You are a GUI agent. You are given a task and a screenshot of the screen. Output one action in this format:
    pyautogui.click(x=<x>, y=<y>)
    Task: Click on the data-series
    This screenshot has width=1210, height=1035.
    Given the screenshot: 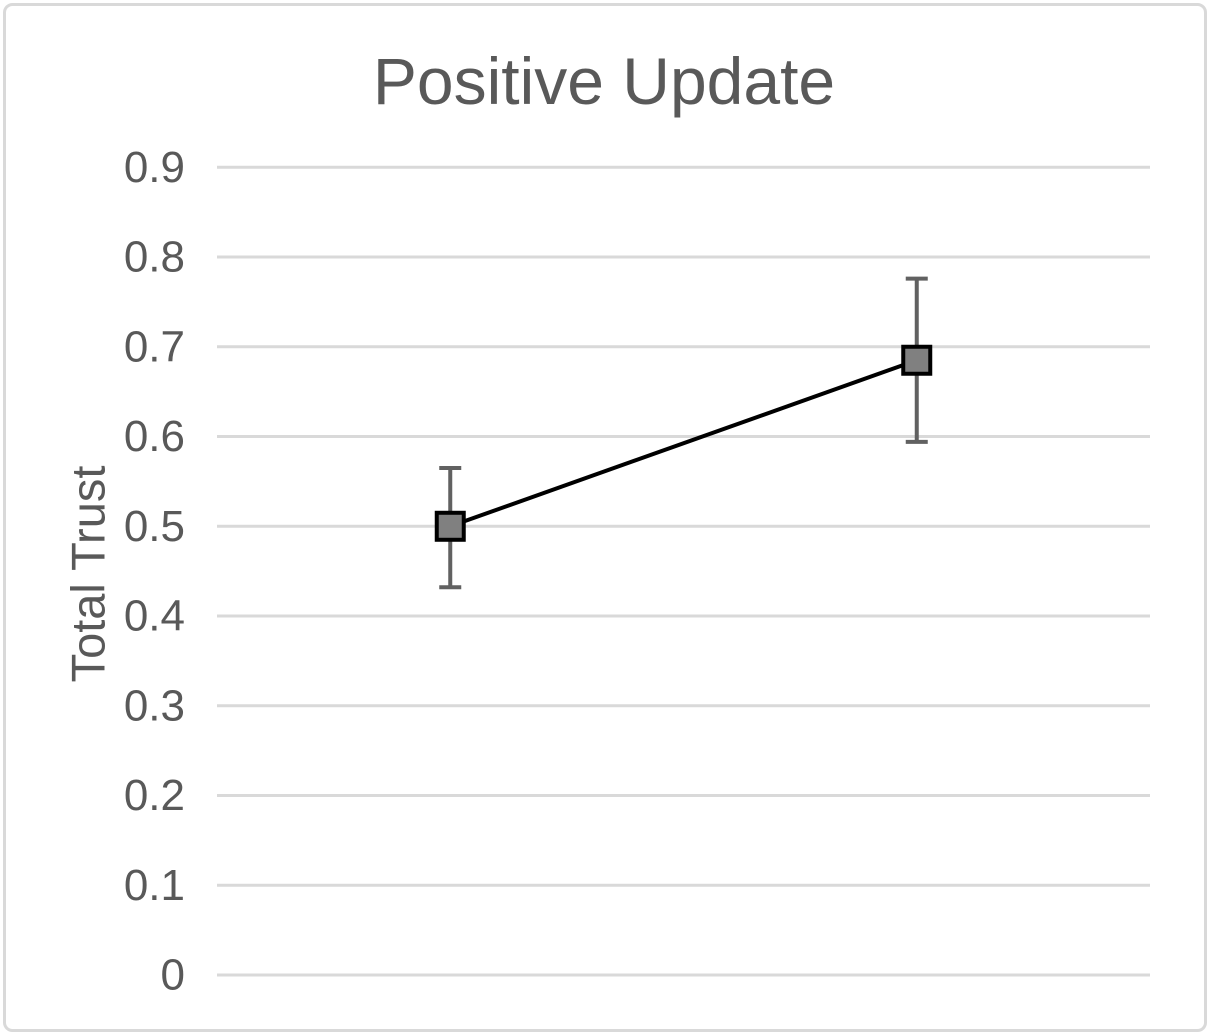 What is the action you would take?
    pyautogui.click(x=683, y=433)
    